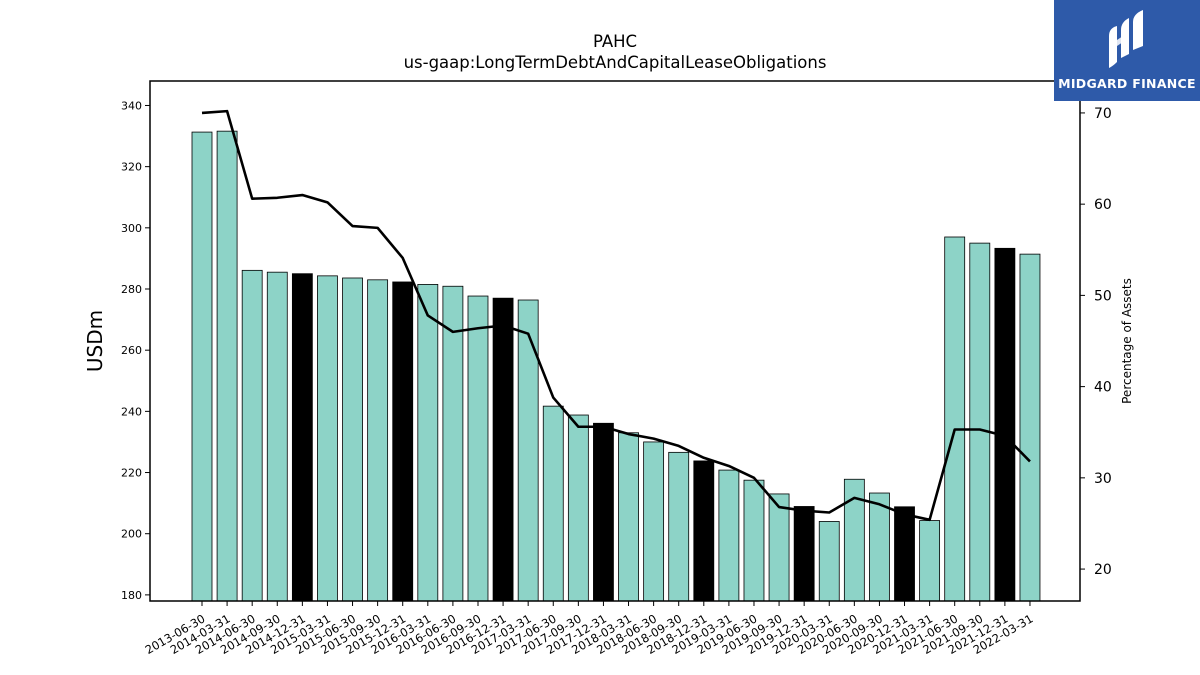 Image resolution: width=1200 pixels, height=675 pixels. Describe the element at coordinates (615, 41) in the screenshot. I see `chart-title: PAHC` at that location.